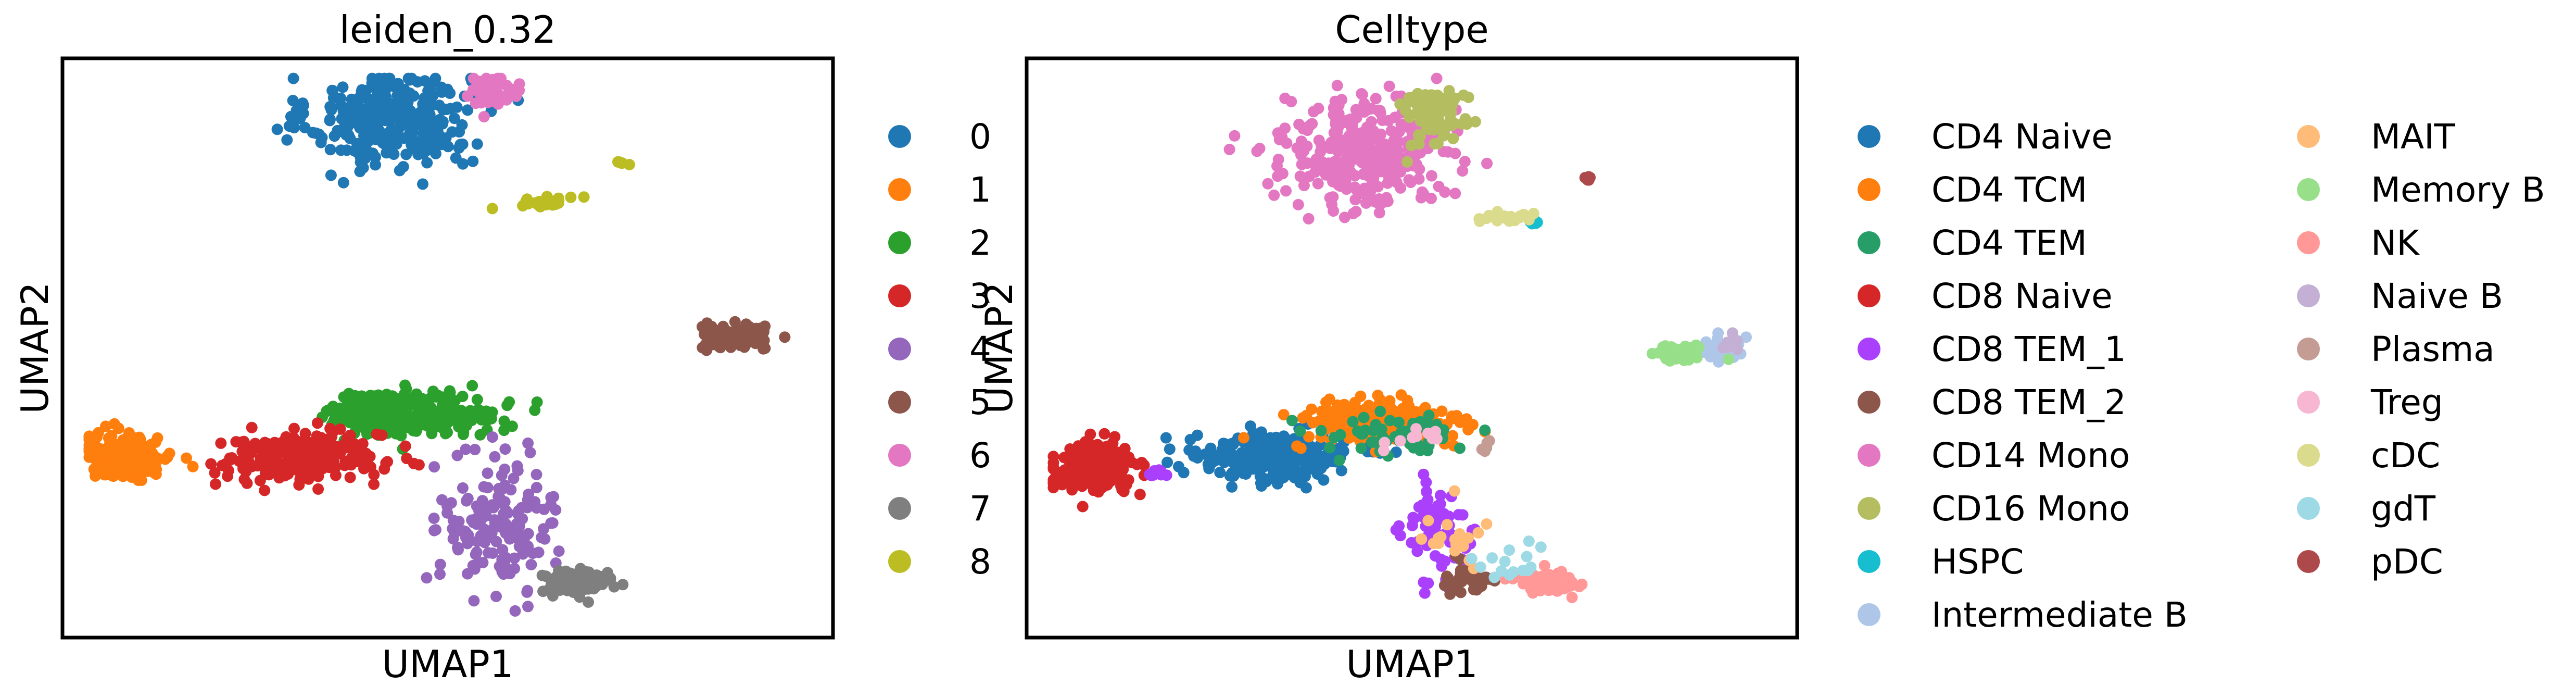 Image resolution: width=2576 pixels, height=698 pixels. I want to click on legend-marker-cd4-tem, so click(1869, 242).